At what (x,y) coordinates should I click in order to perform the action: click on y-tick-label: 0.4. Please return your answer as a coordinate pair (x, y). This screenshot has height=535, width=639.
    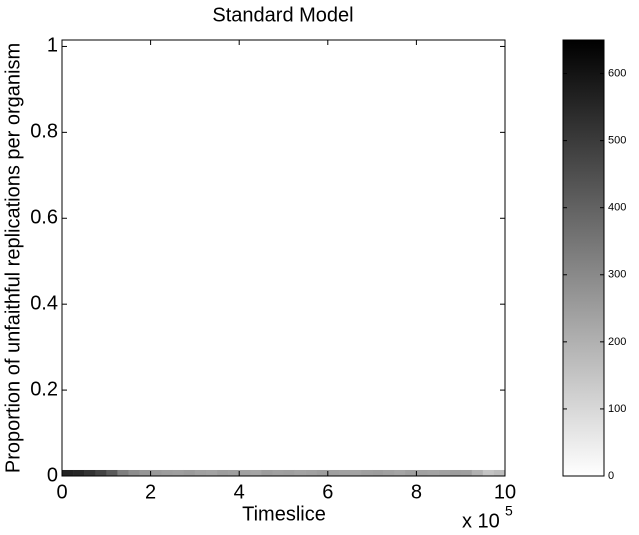
    Looking at the image, I should click on (44, 303).